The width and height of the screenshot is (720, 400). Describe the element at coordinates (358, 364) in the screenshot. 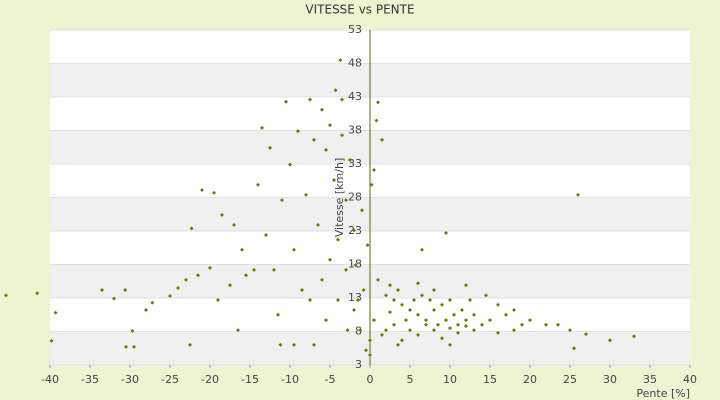

I see `y-tick-label: 3` at that location.